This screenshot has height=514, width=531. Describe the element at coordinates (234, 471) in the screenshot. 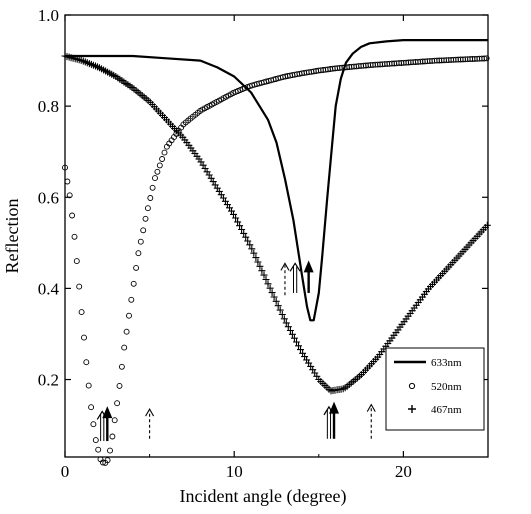

I see `x-tick-label: 10` at that location.